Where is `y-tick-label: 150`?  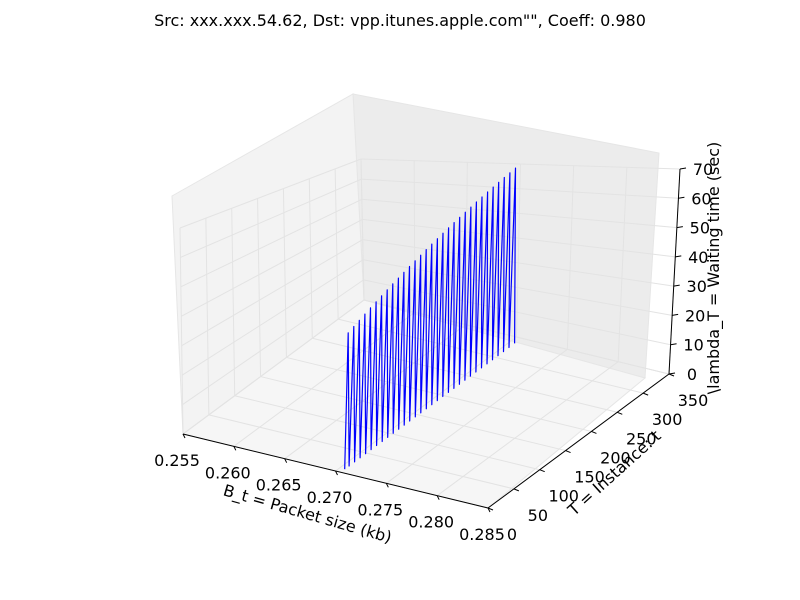
y-tick-label: 150 is located at coordinates (589, 477).